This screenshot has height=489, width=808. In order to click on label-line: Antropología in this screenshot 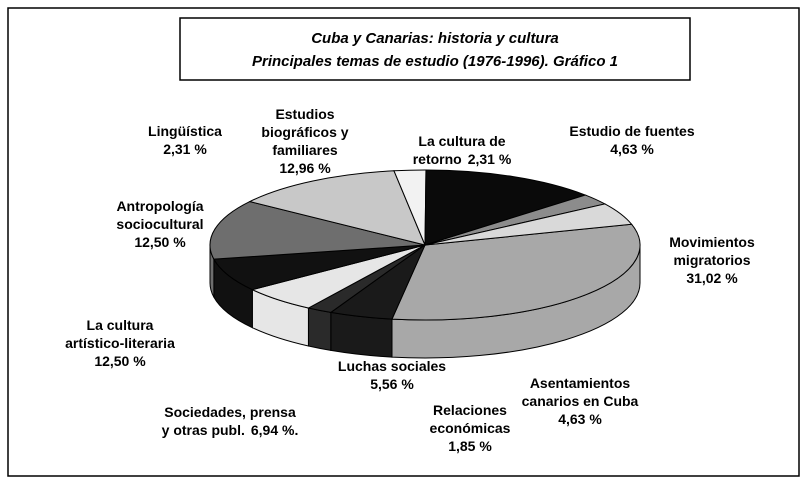, I will do `click(159, 206)`.